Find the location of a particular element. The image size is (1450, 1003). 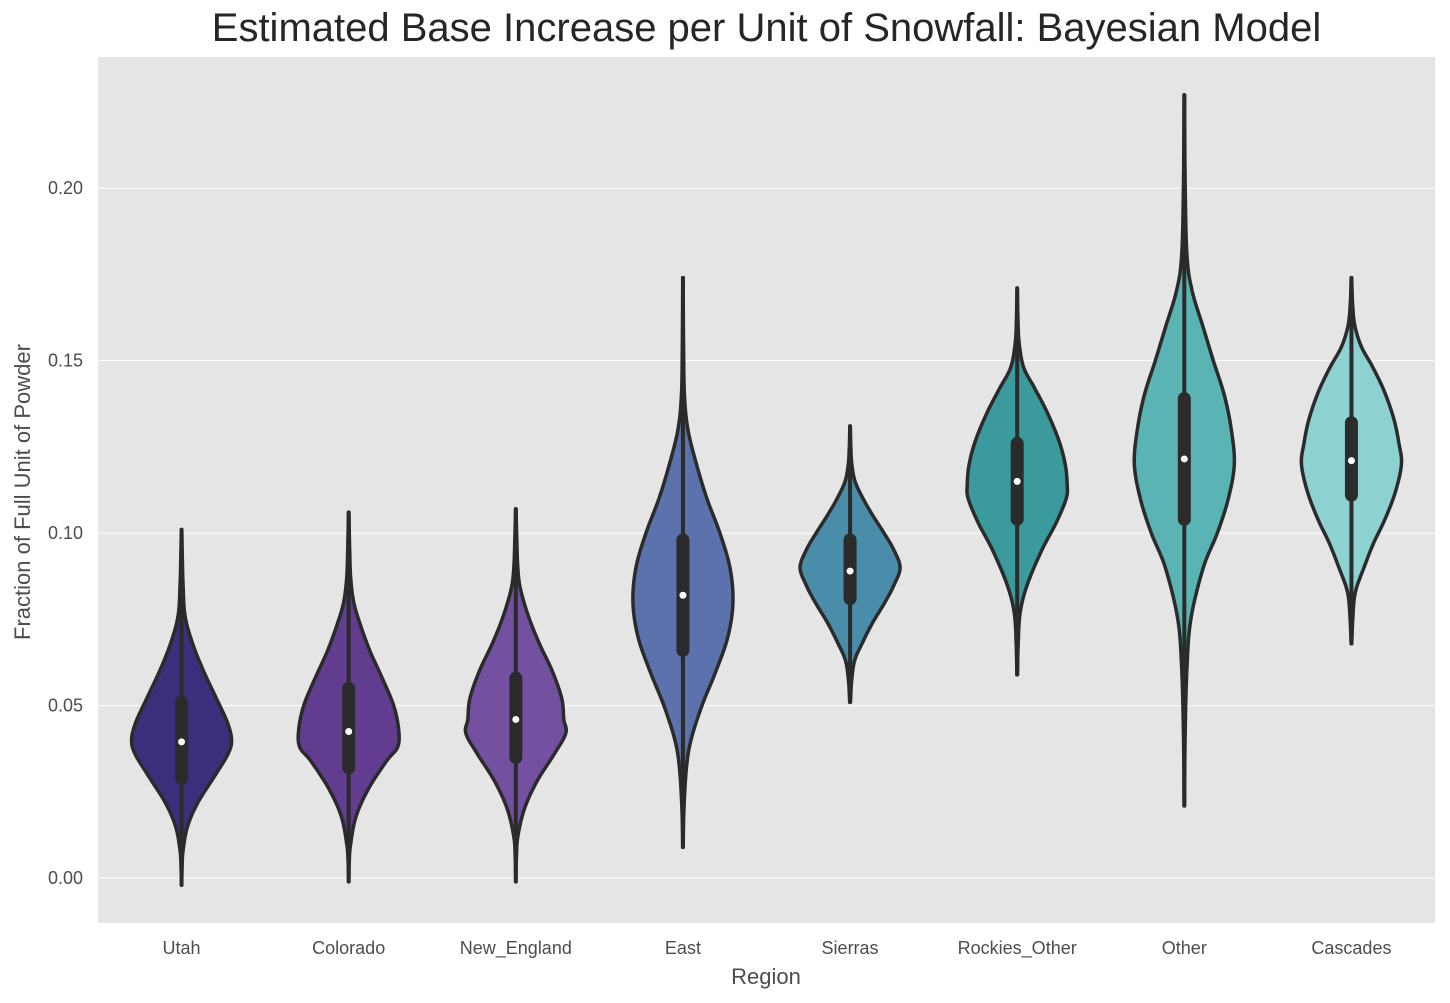

x-tick-label: Cascades is located at coordinates (1351, 948).